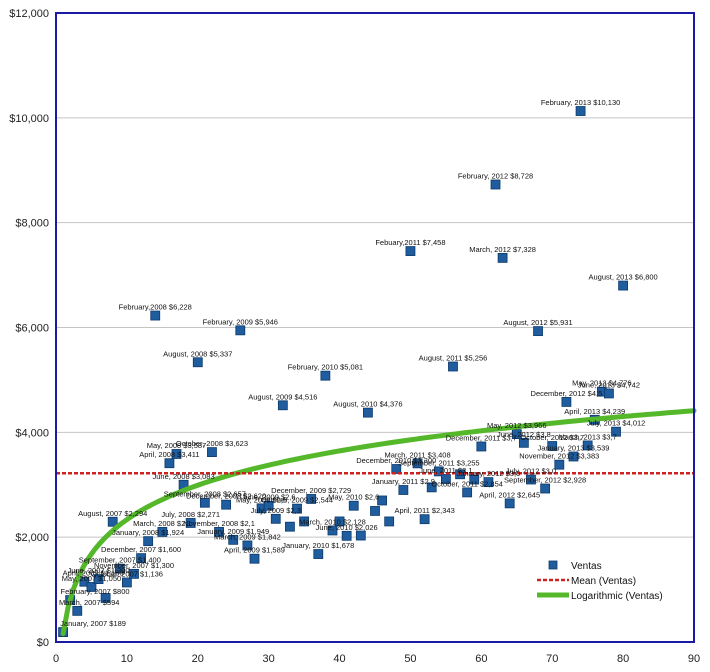 This screenshot has width=710, height=672. Describe the element at coordinates (367, 404) in the screenshot. I see `data-label: August, 2010 $4,376` at that location.